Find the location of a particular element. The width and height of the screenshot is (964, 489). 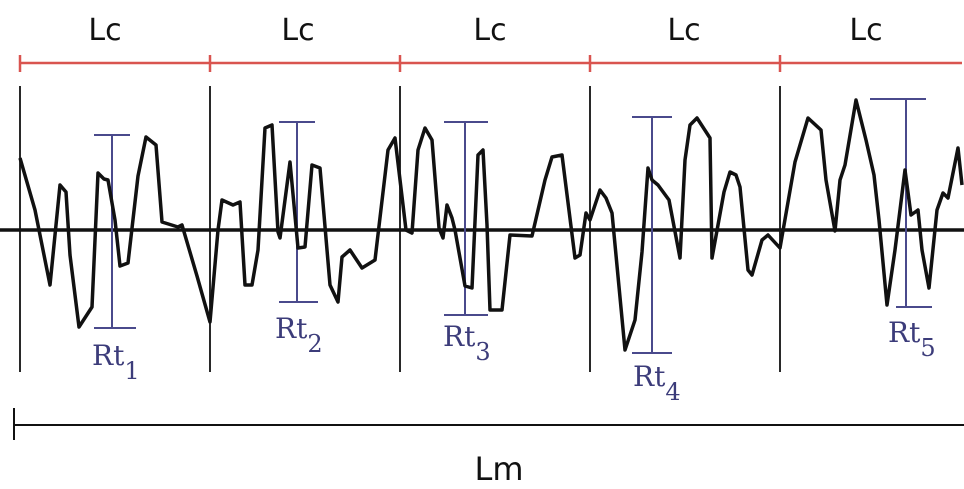

rt-symbol-5: Rt is located at coordinates (904, 332).